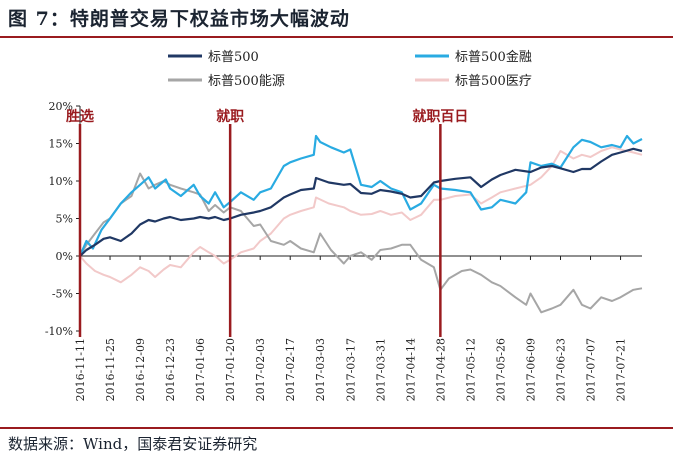  I want to click on event-label-2: 就职百日, so click(440, 116).